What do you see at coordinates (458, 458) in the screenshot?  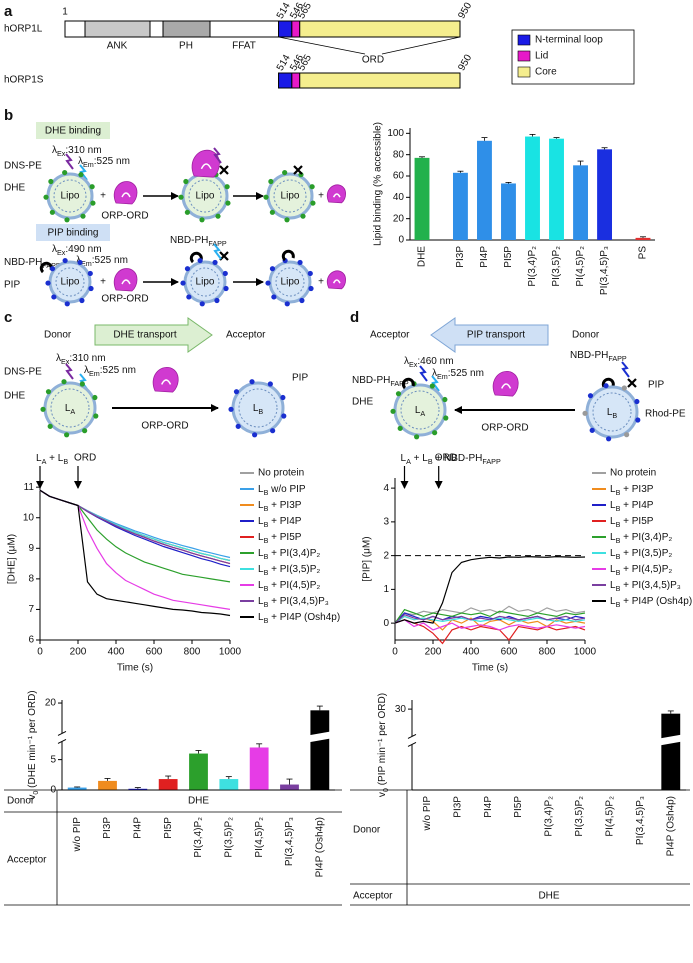 I see `annotation-part: + NBD-PH` at bounding box center [458, 458].